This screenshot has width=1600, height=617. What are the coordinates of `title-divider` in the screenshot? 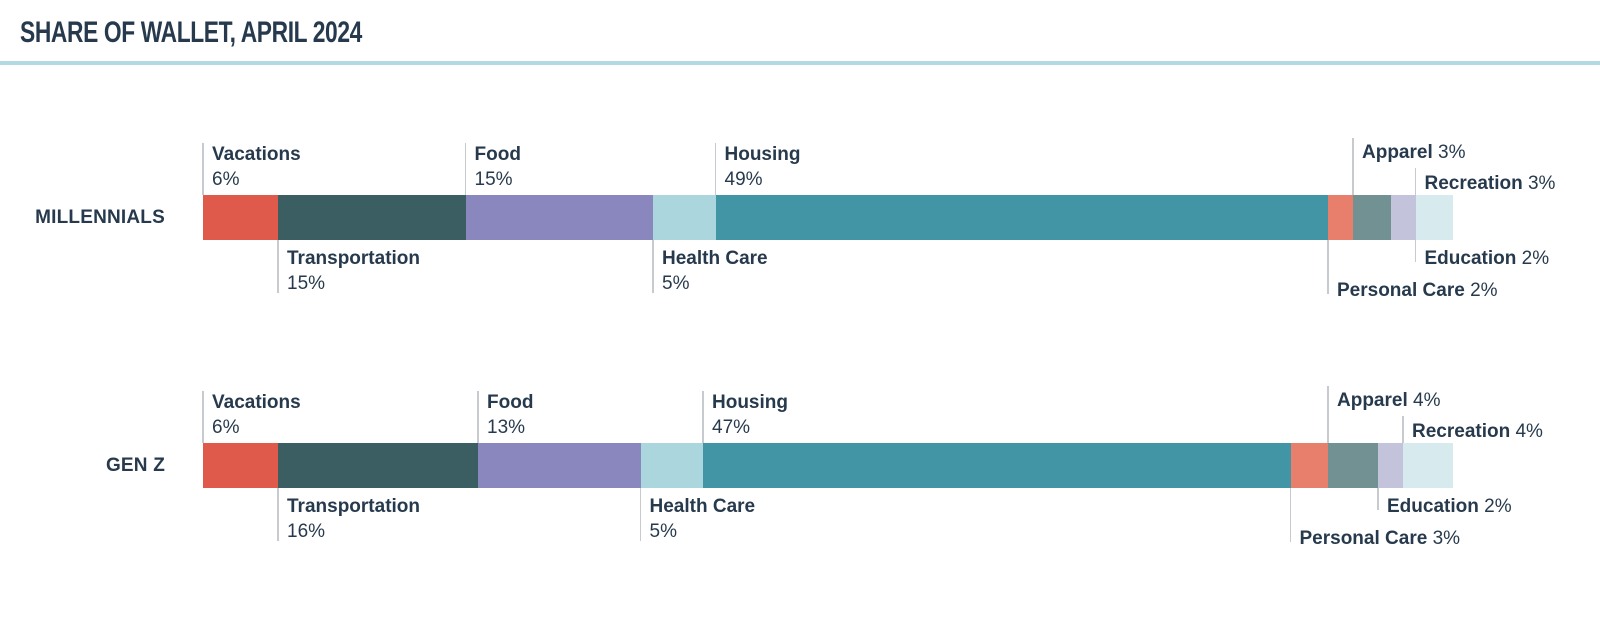 It's located at (800, 63).